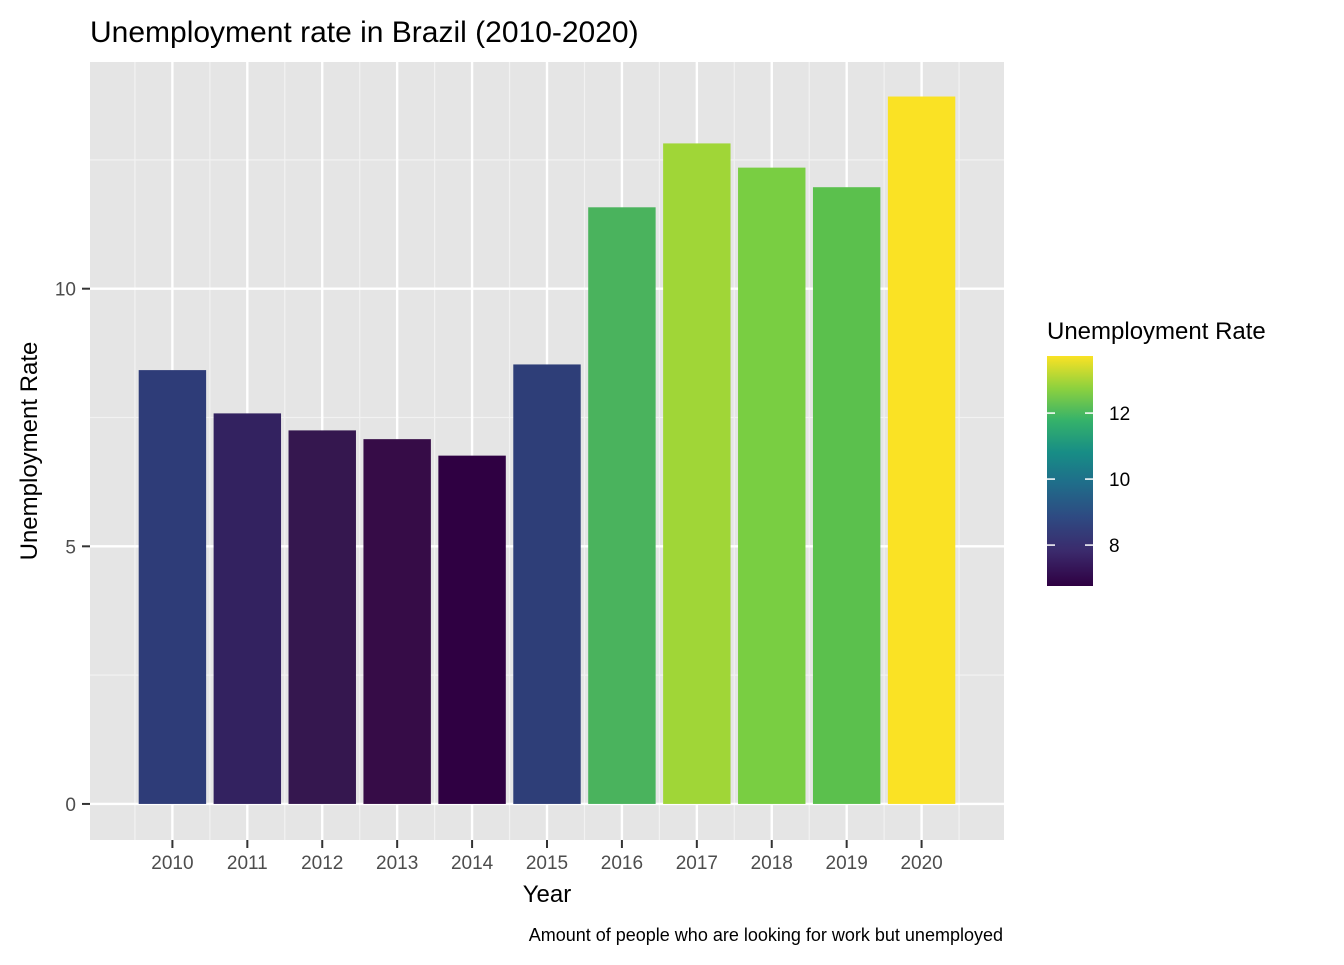 The width and height of the screenshot is (1344, 965). I want to click on bar-2017, so click(697, 473).